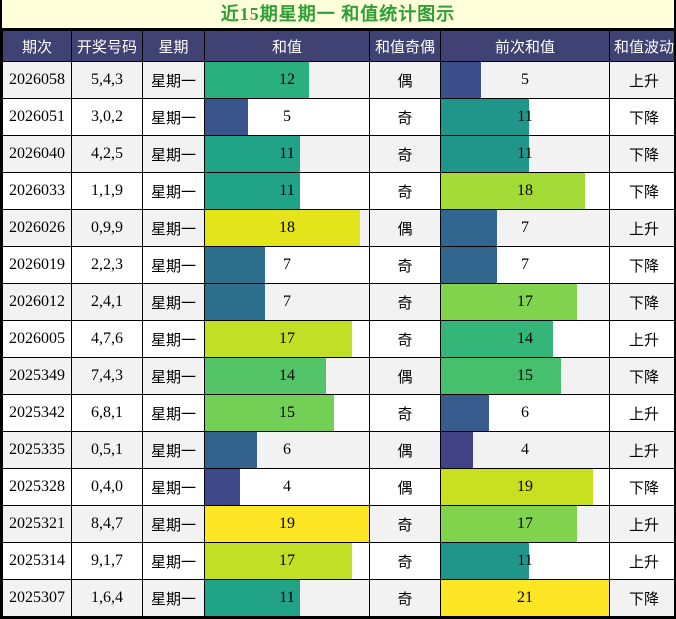 The height and width of the screenshot is (619, 676). What do you see at coordinates (287, 487) in the screenshot?
I see `sum-bar-cell: 4` at bounding box center [287, 487].